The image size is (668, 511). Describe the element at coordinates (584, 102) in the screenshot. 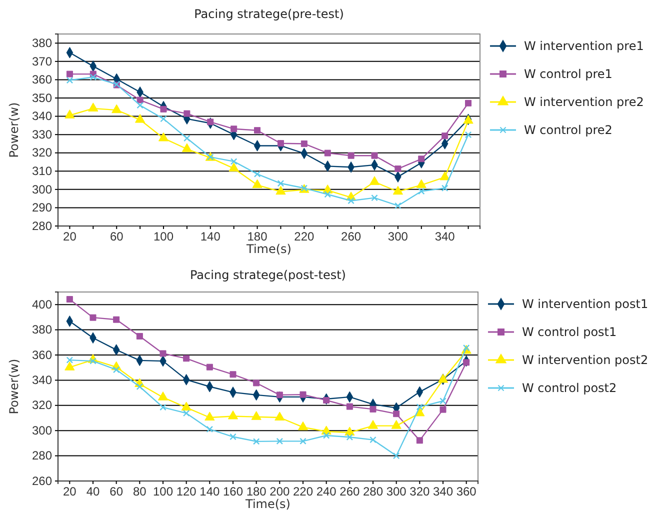

I see `legend-label: W intervention pre2` at that location.